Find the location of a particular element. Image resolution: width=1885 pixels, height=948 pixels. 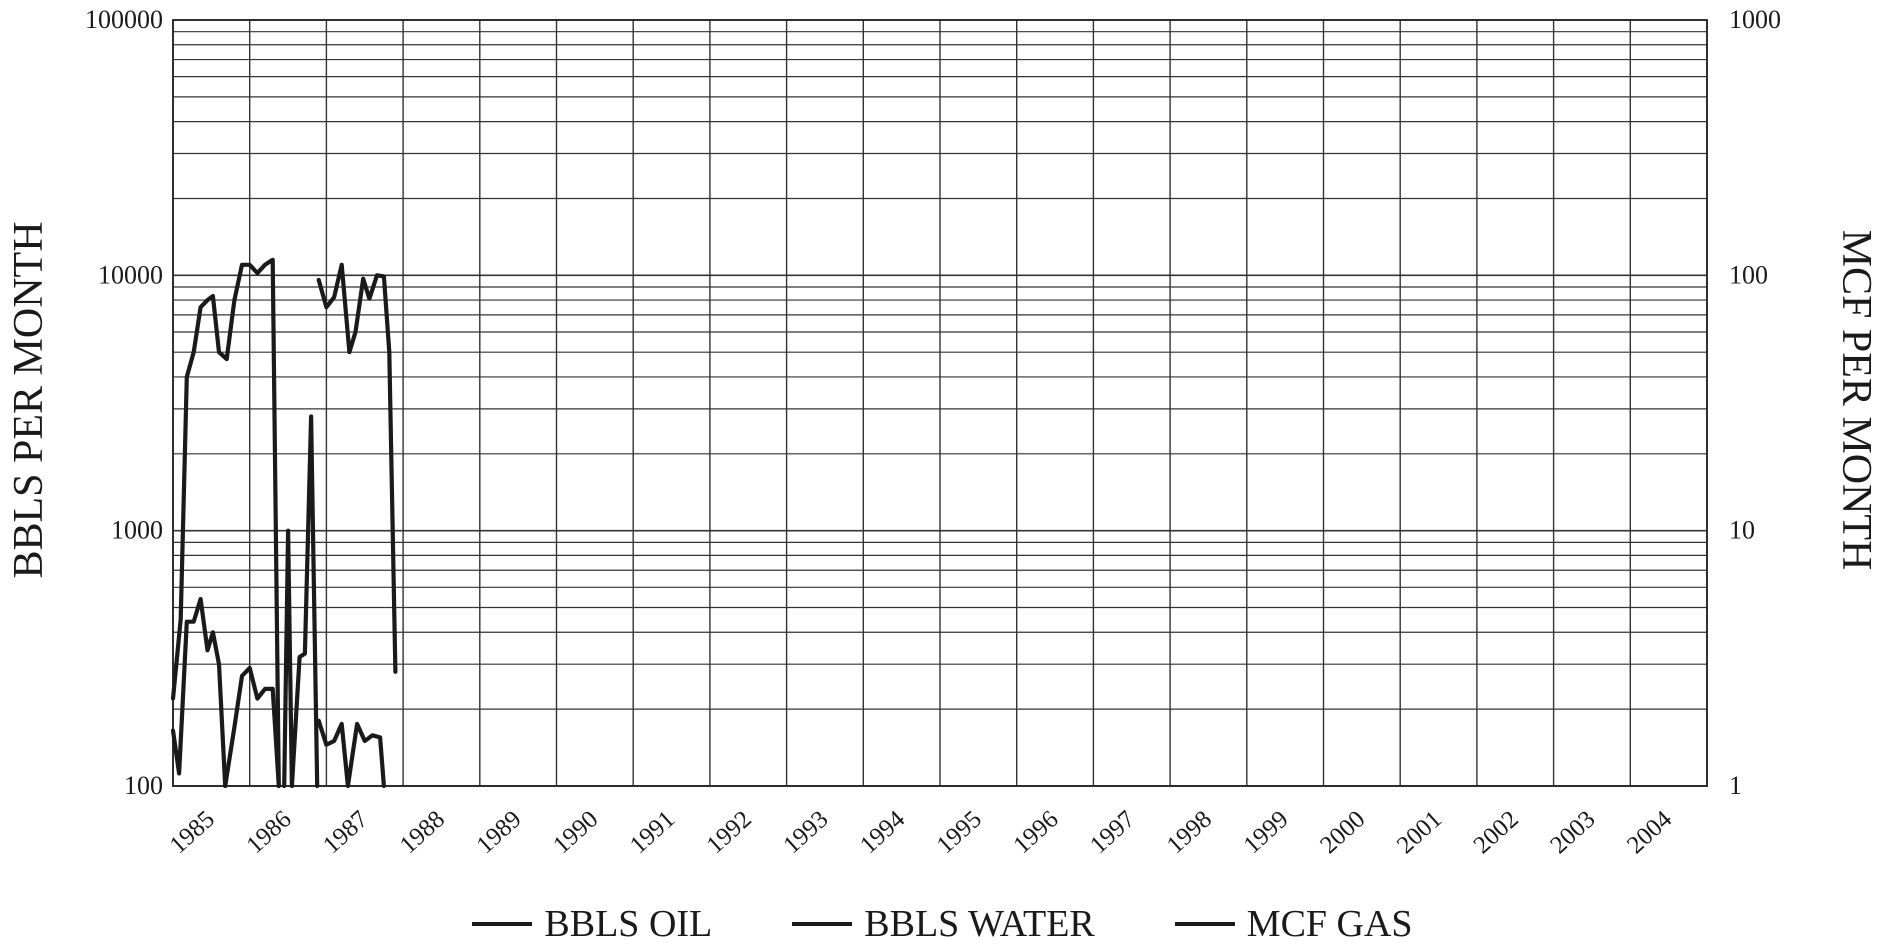

legend: BBLS OIL BBLS WATER MCF GAS is located at coordinates (942, 924).